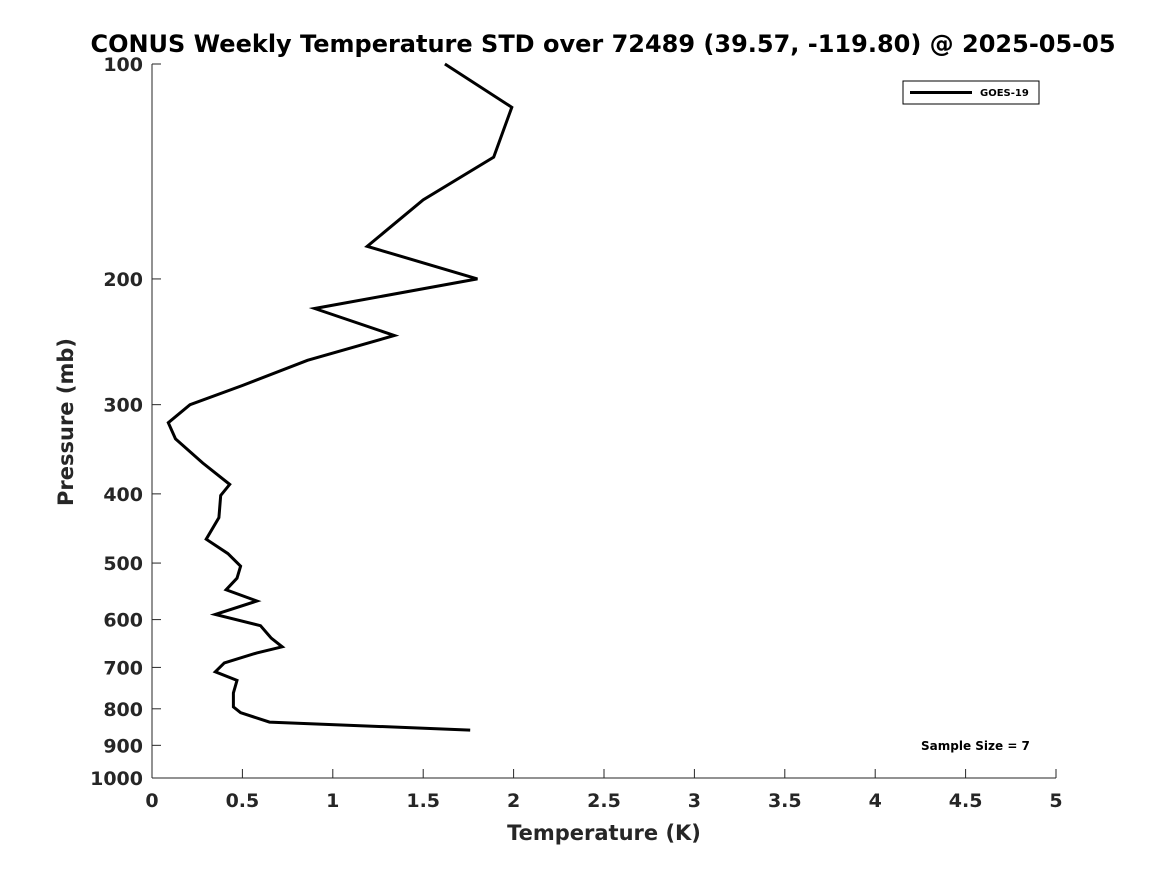 This screenshot has width=1167, height=875. I want to click on x-tick-label: 1.5, so click(423, 801).